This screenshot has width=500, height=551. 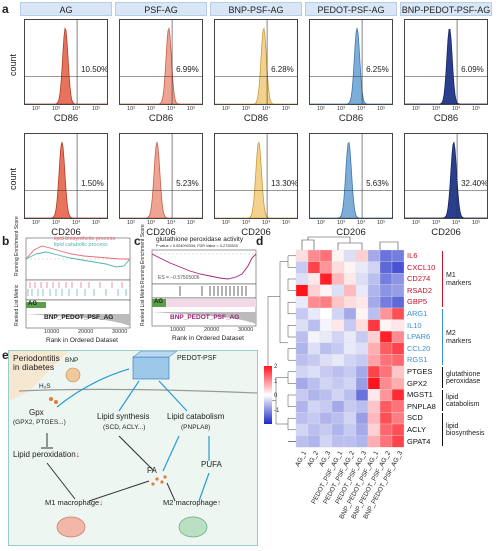 I want to click on scheme-m2-text: M2 macrophage, so click(x=190, y=502).